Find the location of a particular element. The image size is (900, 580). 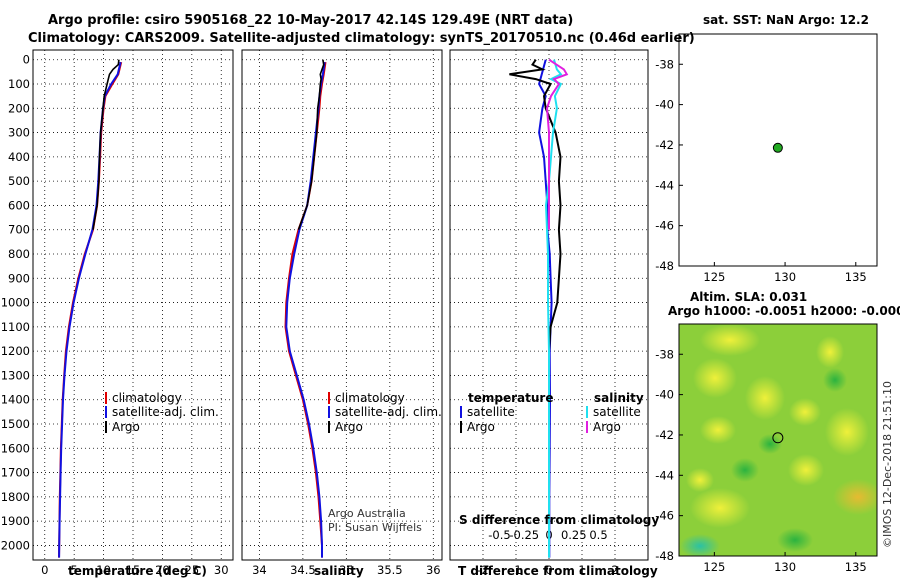

x-tick-label: 35 is located at coordinates (346, 570).